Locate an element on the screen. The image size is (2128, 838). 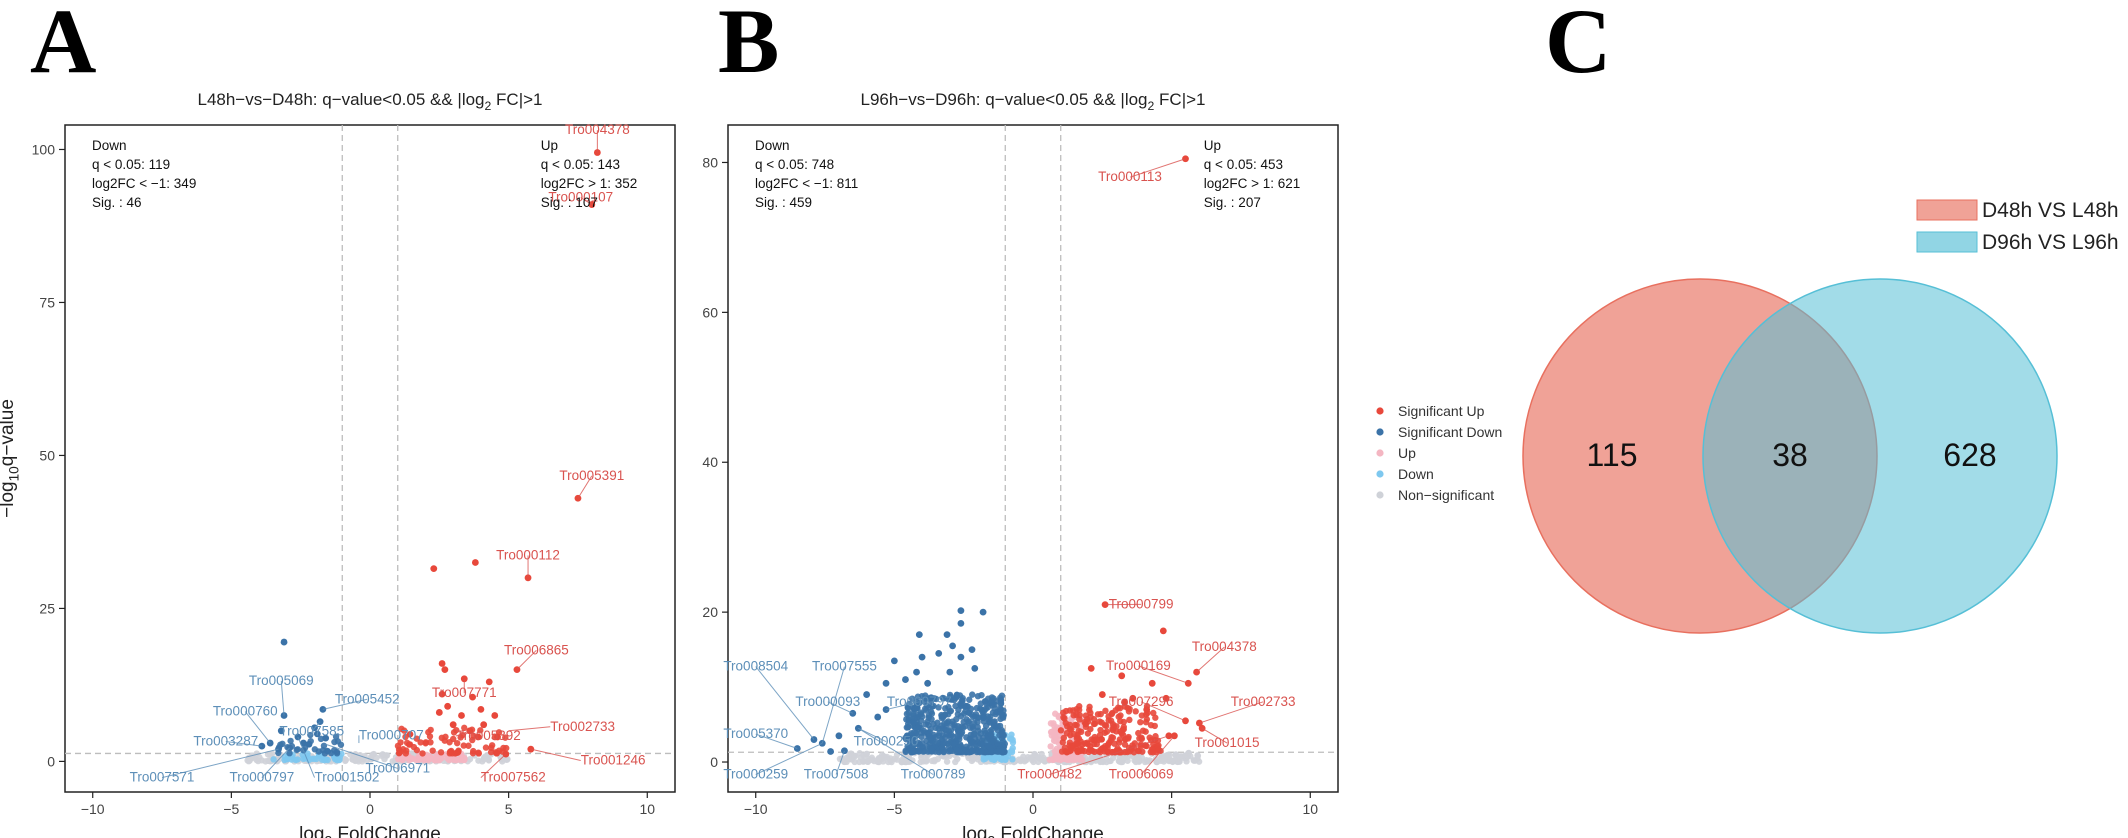
x-tick-label-0: −10 is located at coordinates (93, 809).